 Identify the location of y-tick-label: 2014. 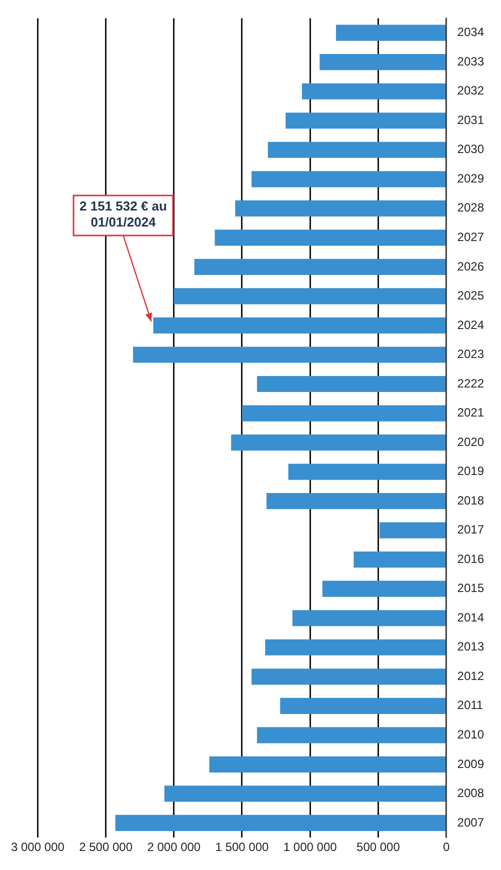
(470, 617).